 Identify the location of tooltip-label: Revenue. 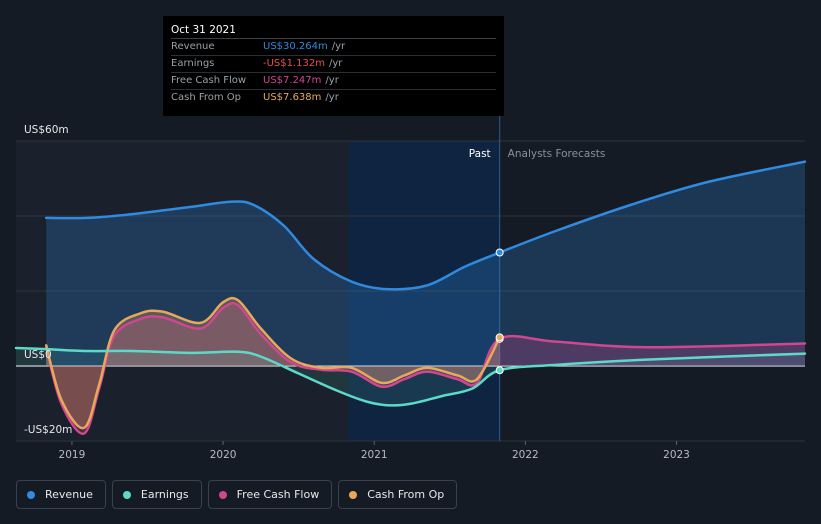
(193, 46).